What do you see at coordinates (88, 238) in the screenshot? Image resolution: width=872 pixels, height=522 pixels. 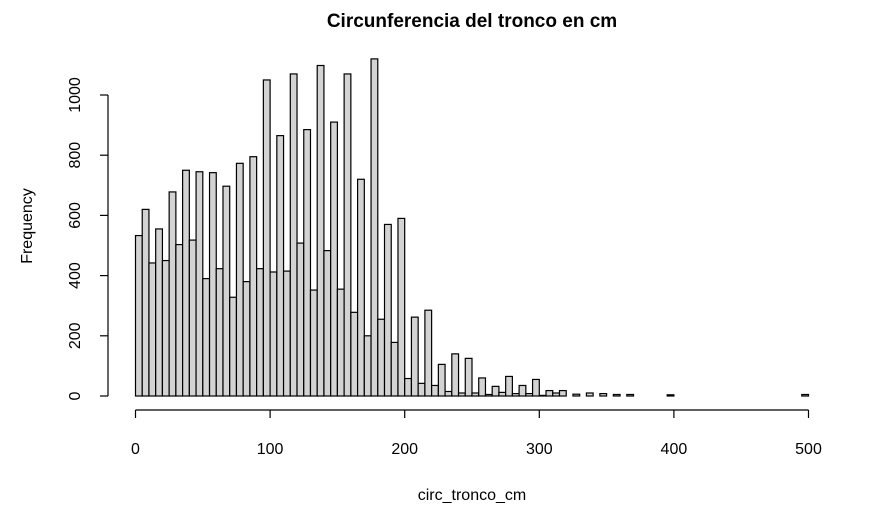 I see `y-axis: 0 200 400 600 800 1000` at bounding box center [88, 238].